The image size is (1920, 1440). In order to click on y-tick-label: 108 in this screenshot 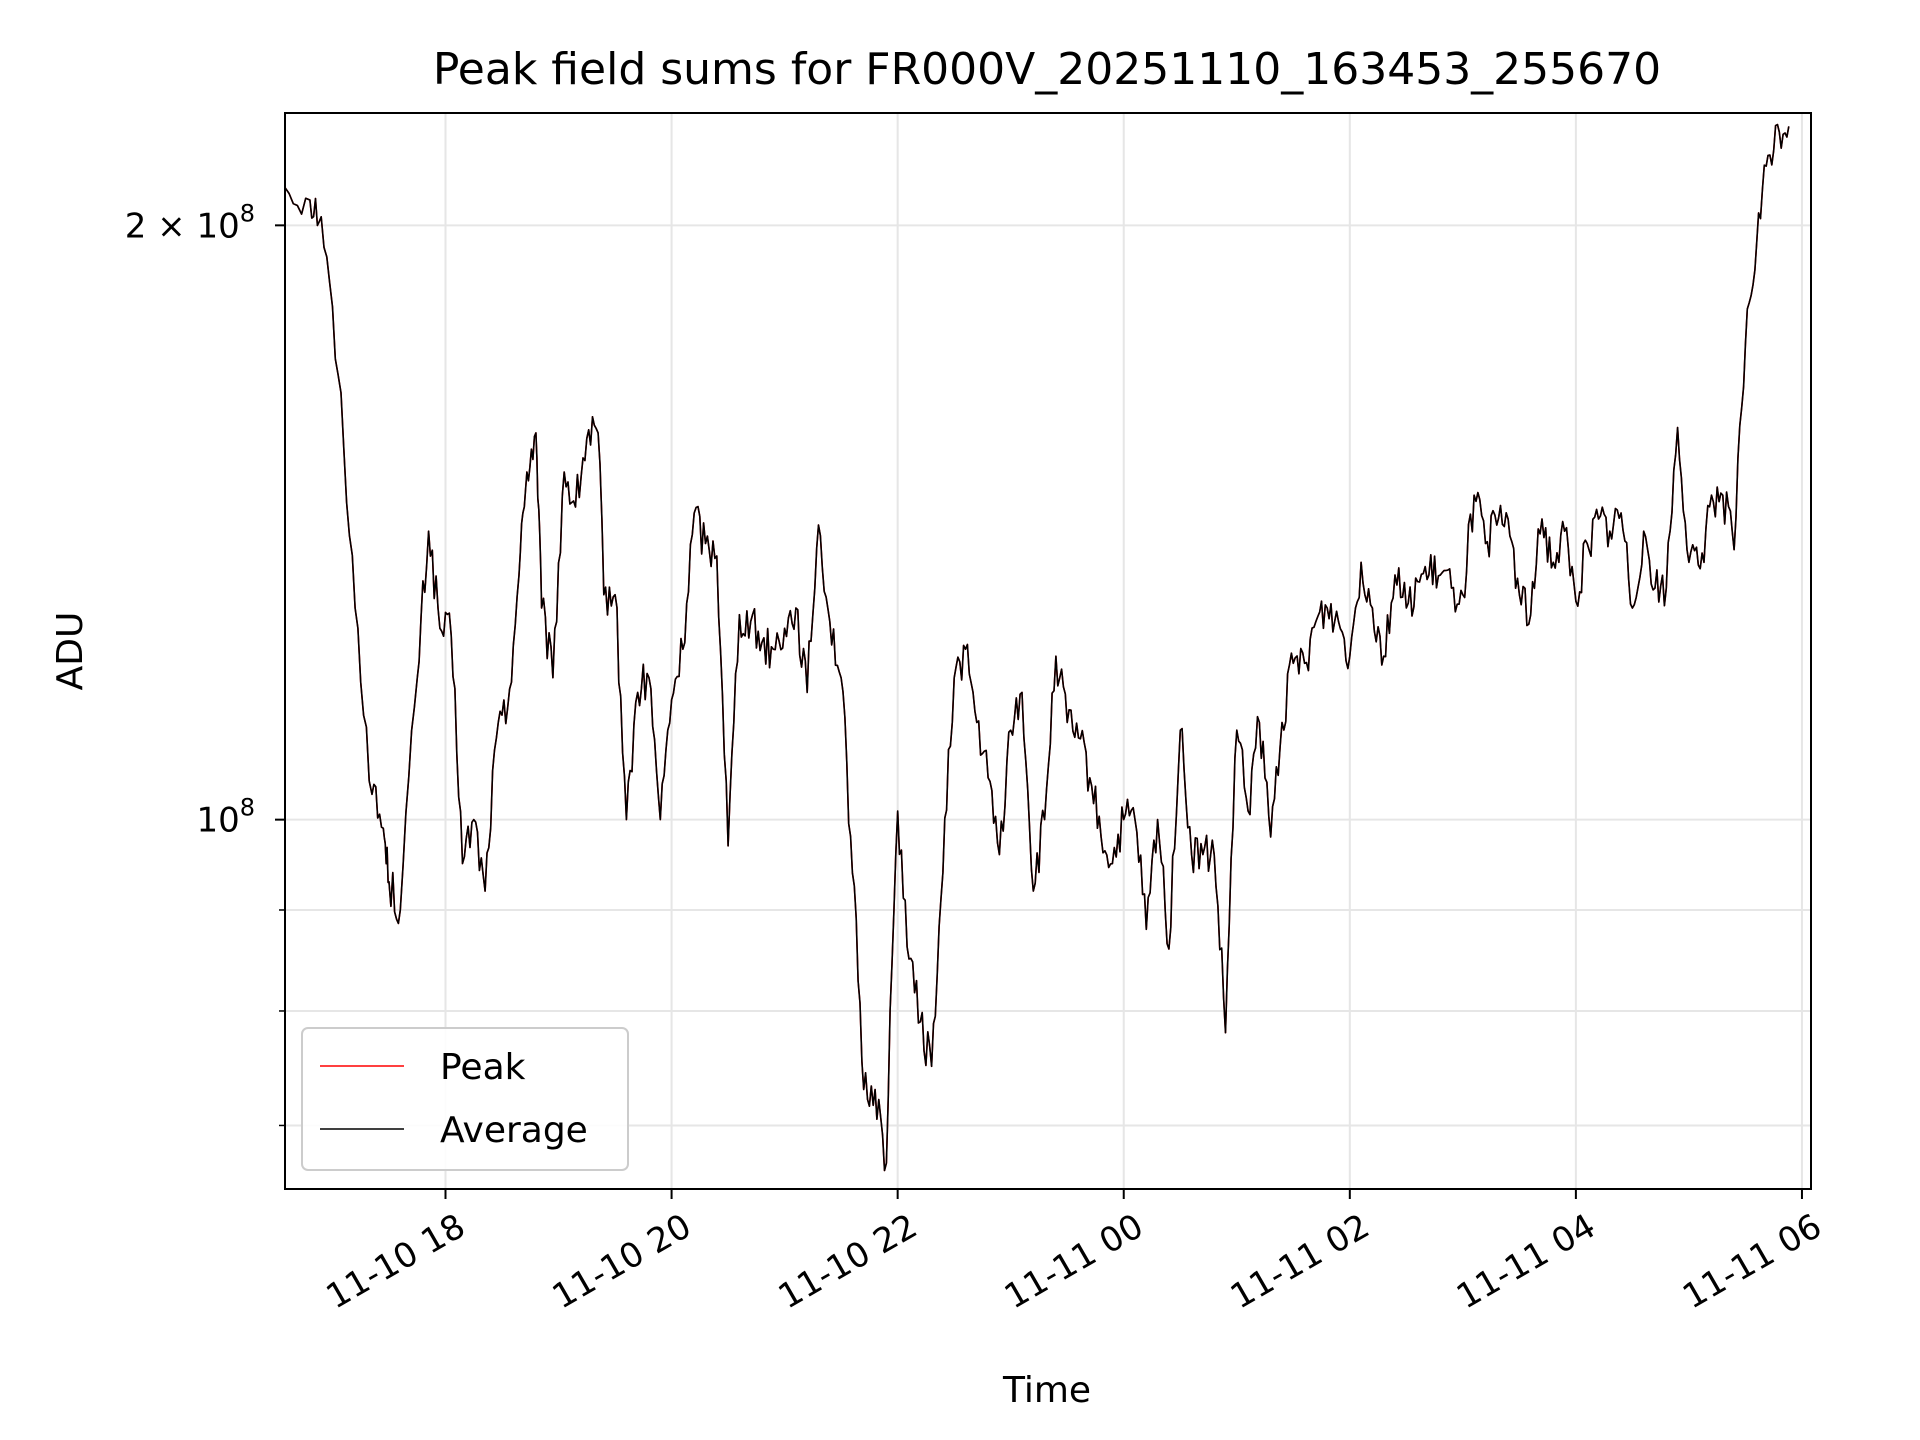, I will do `click(225, 817)`.